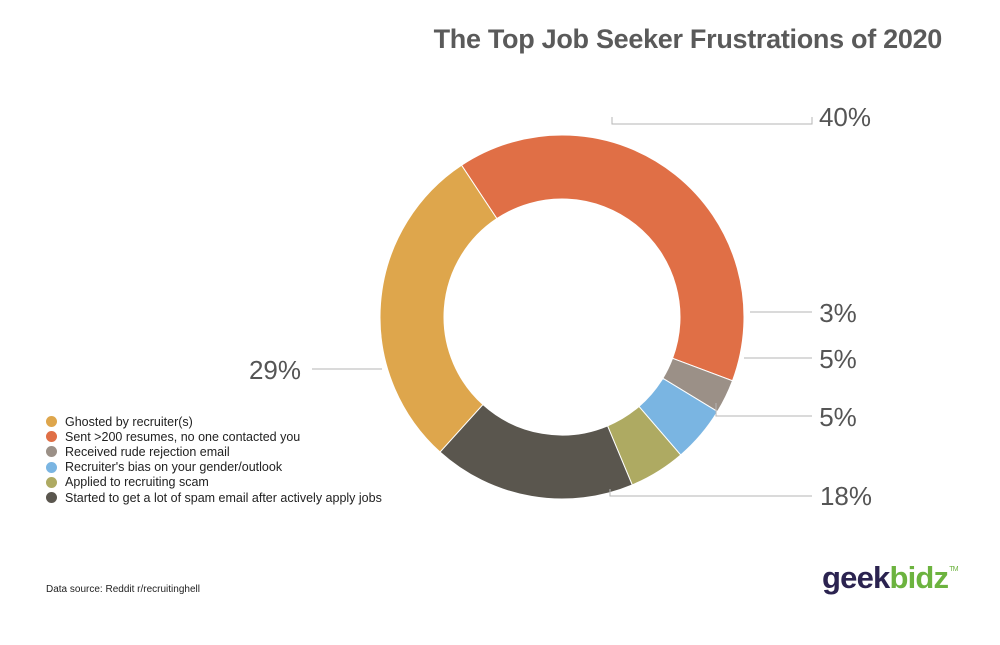 Image resolution: width=1000 pixels, height=645 pixels. Describe the element at coordinates (275, 370) in the screenshot. I see `slice-percent-label: 29%` at that location.